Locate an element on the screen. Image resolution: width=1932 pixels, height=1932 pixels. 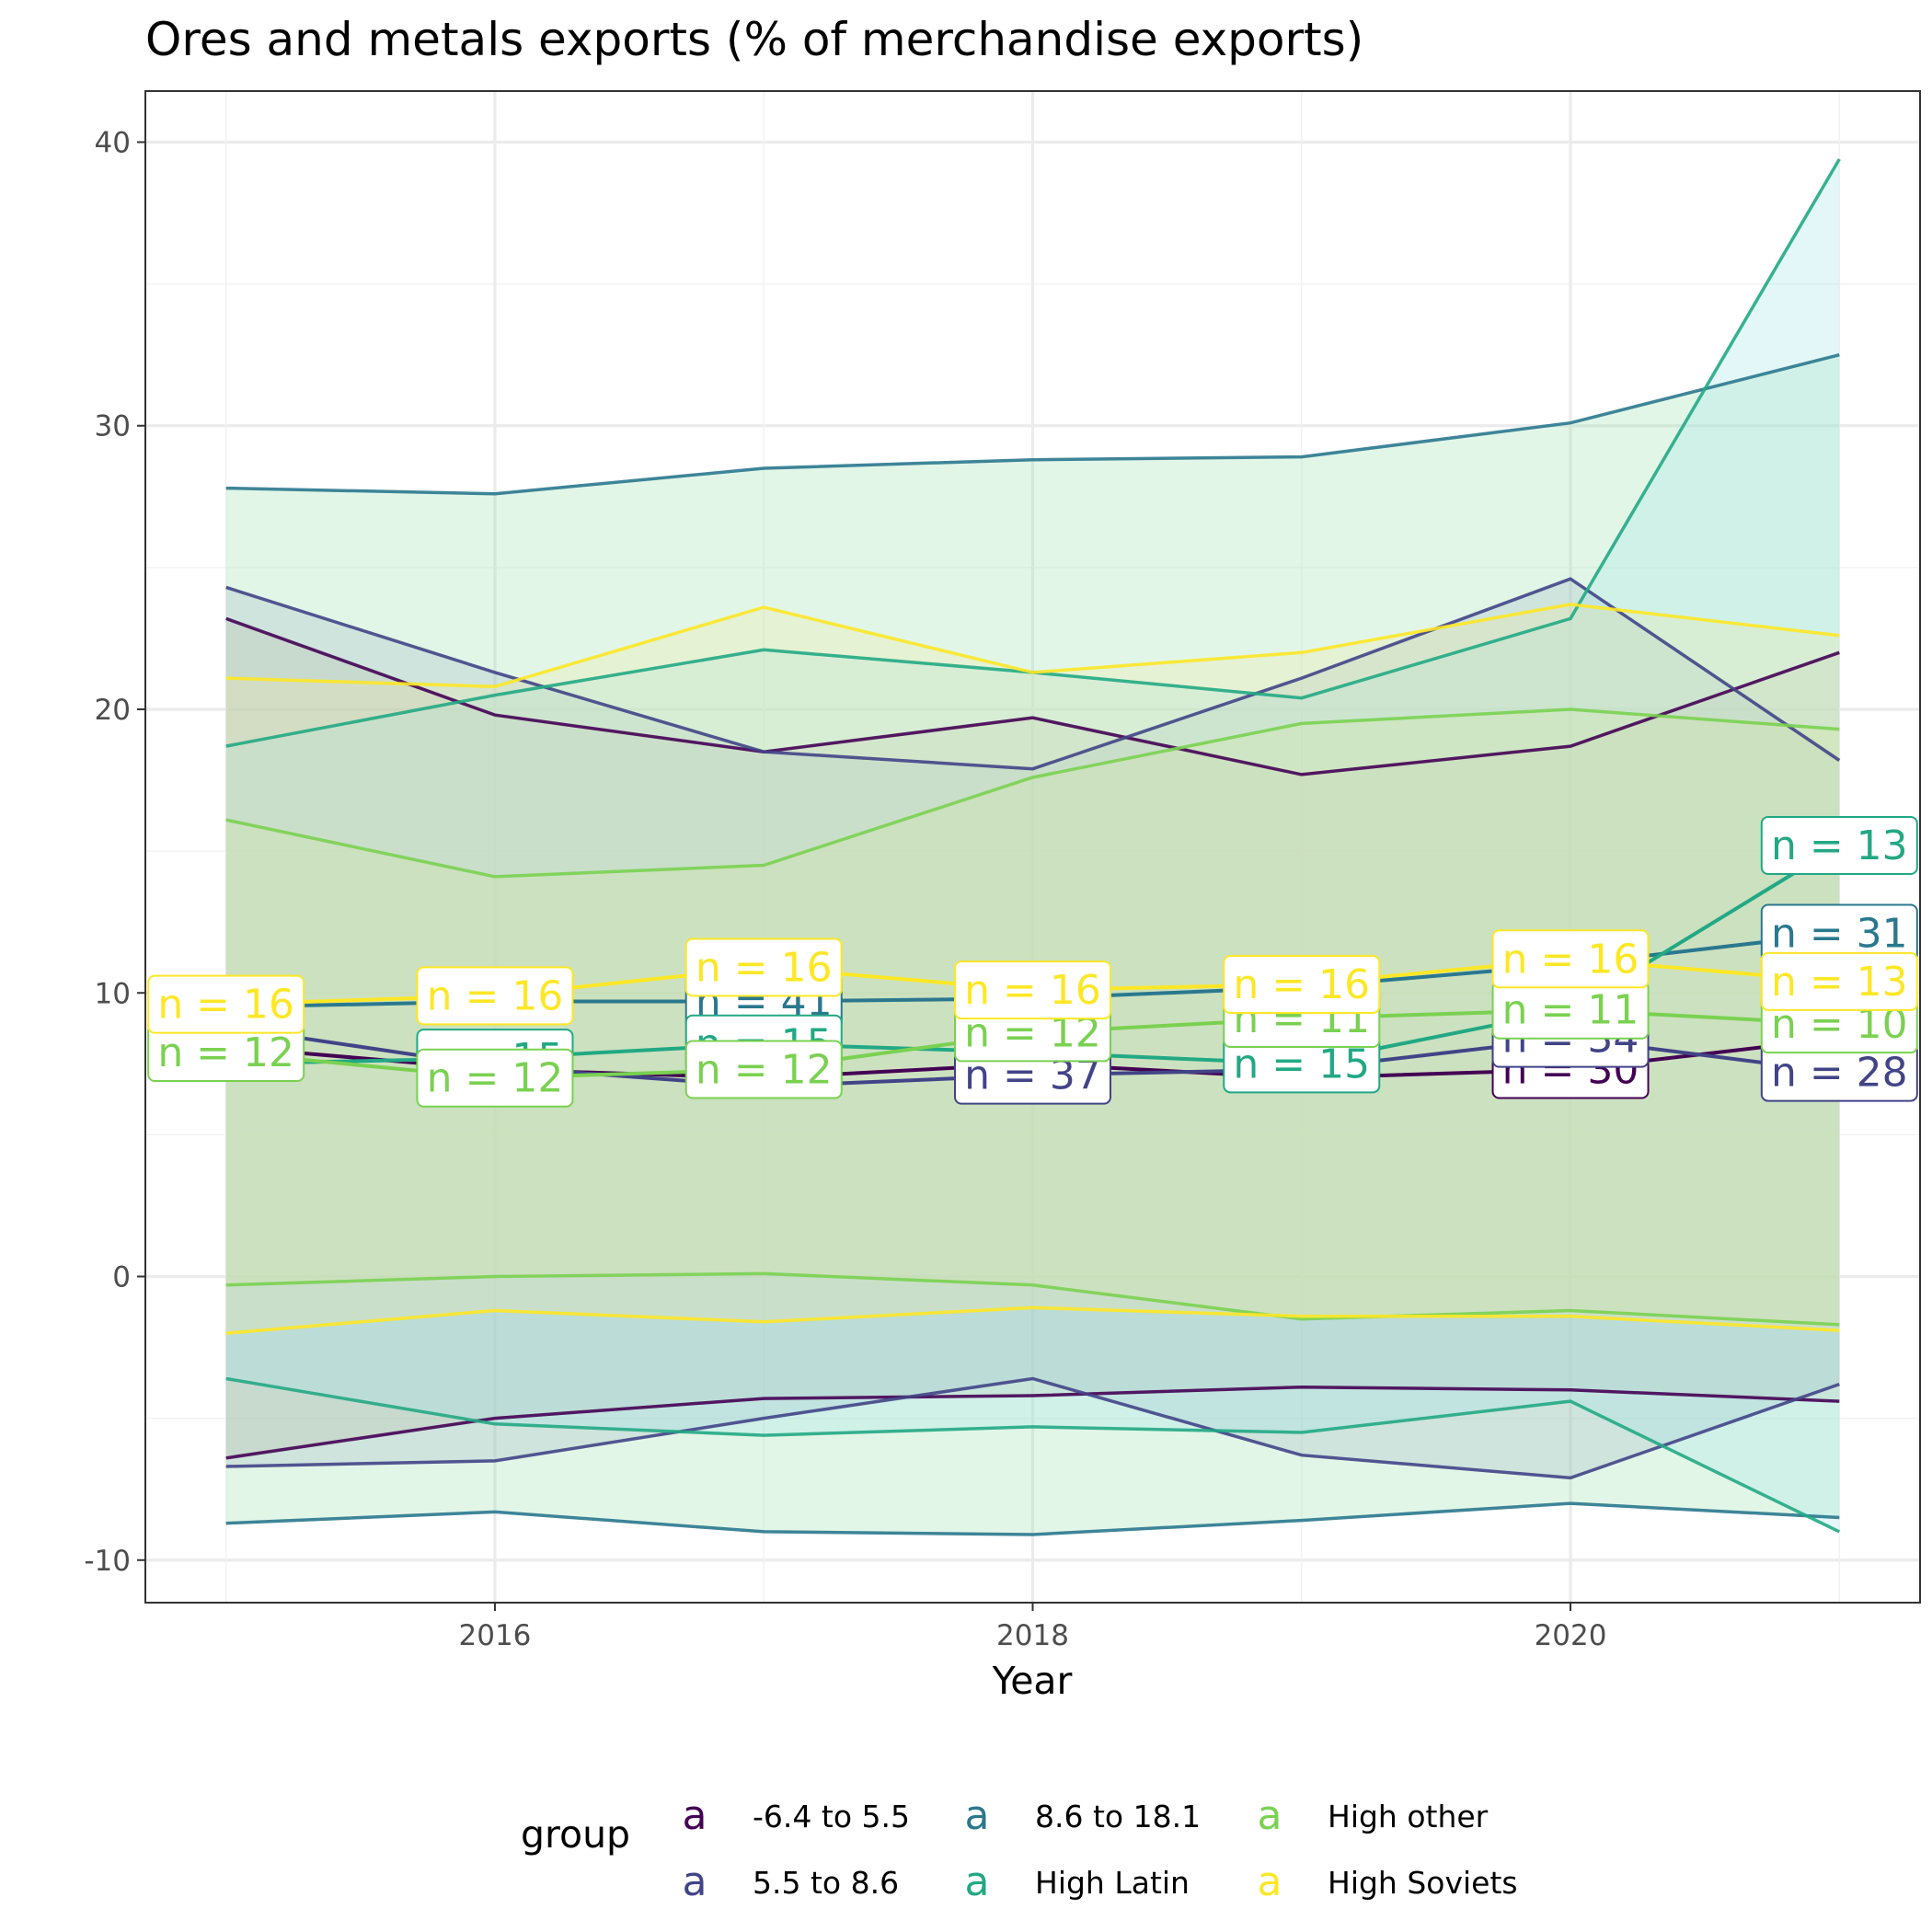
count-label-High Soviets: n = 13 is located at coordinates (1839, 981).